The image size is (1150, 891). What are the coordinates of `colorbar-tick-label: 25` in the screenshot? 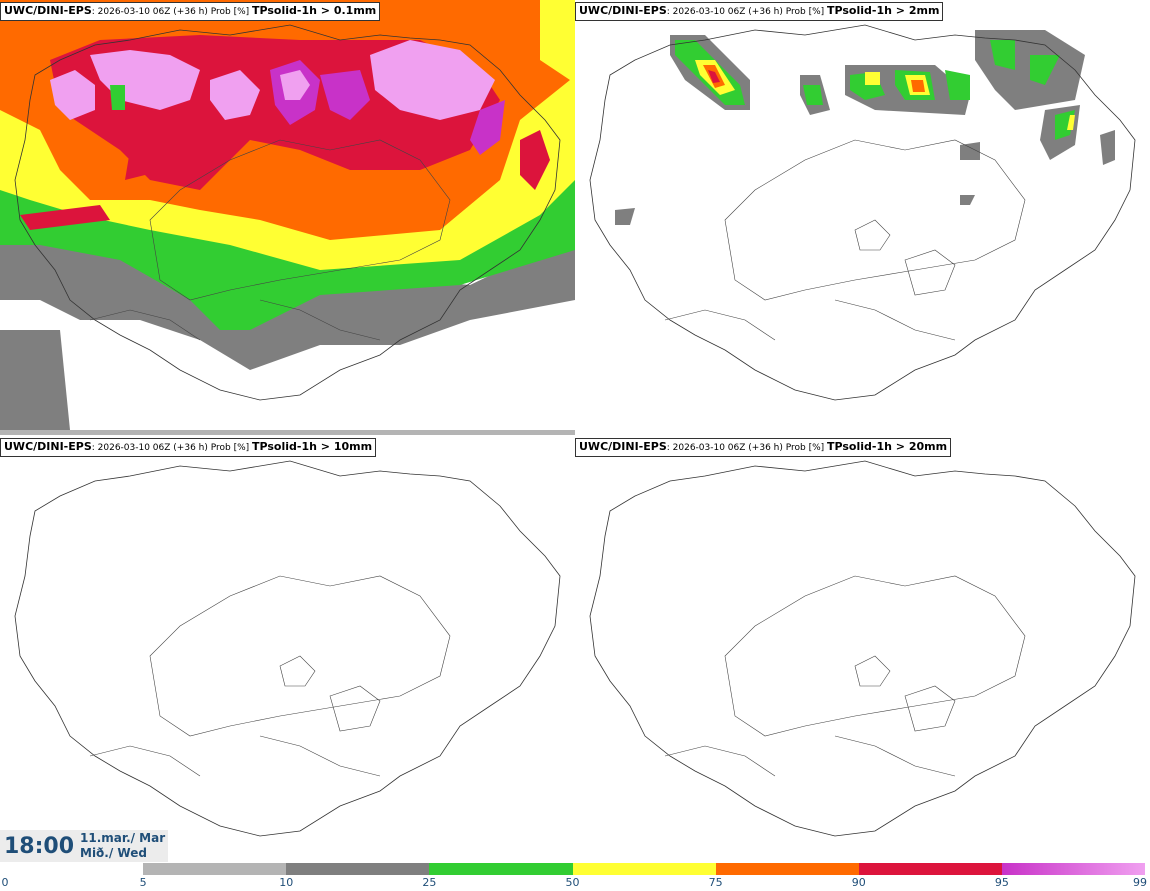 It's located at (429, 882).